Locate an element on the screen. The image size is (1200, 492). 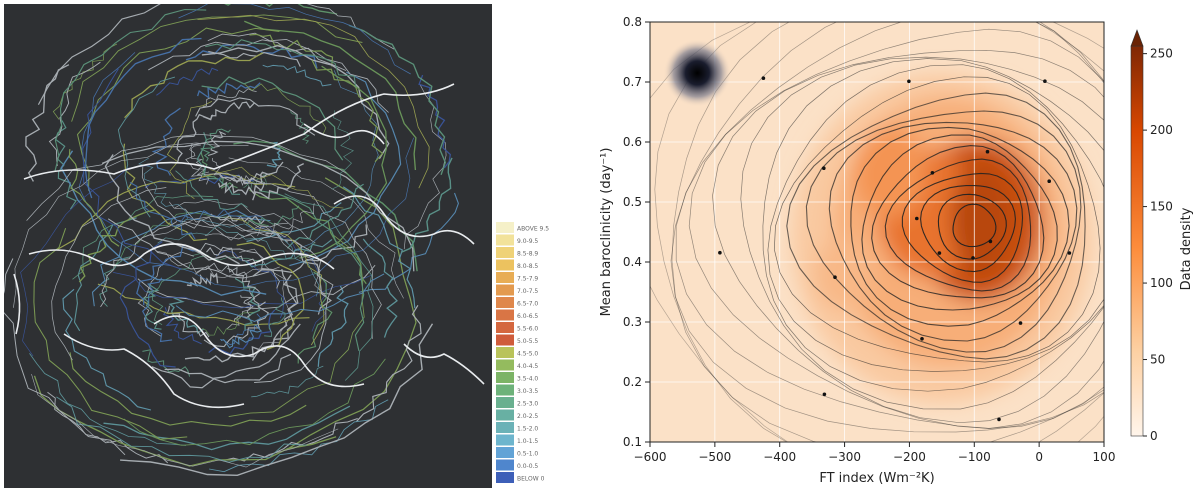
x-tick-label: 0 is located at coordinates (1039, 457).